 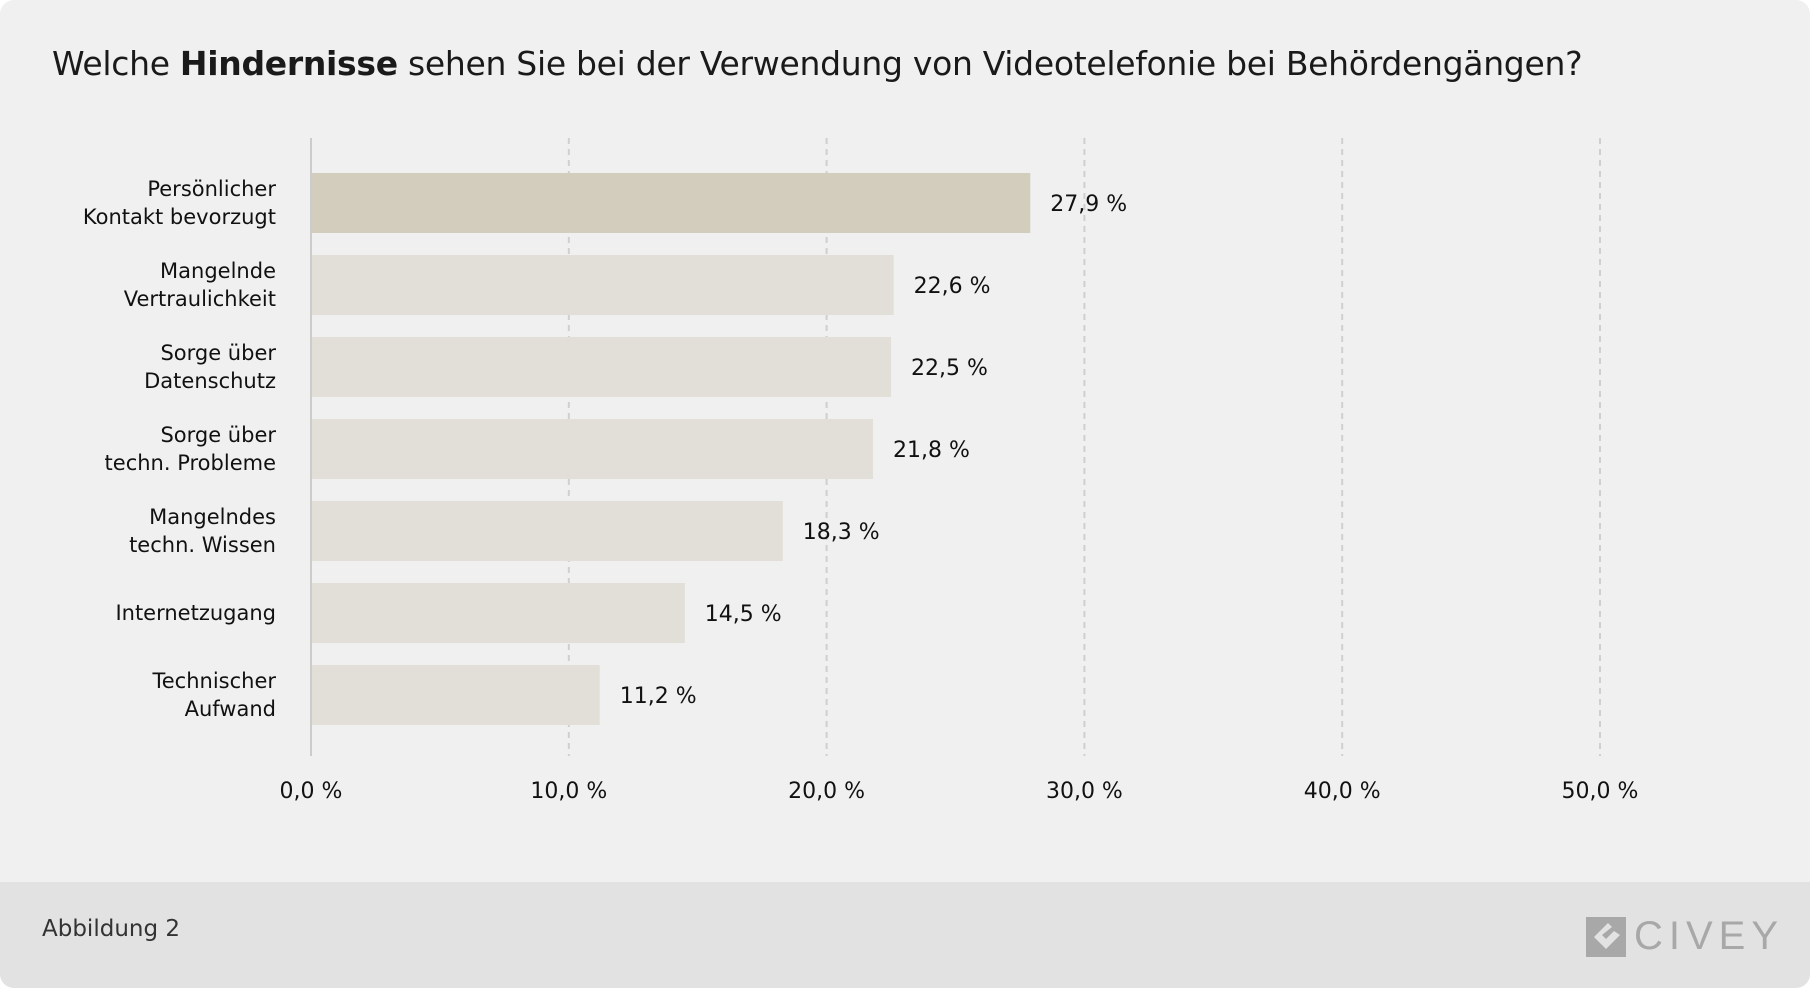 I want to click on x-tick-label: 10,0 %, so click(x=568, y=791).